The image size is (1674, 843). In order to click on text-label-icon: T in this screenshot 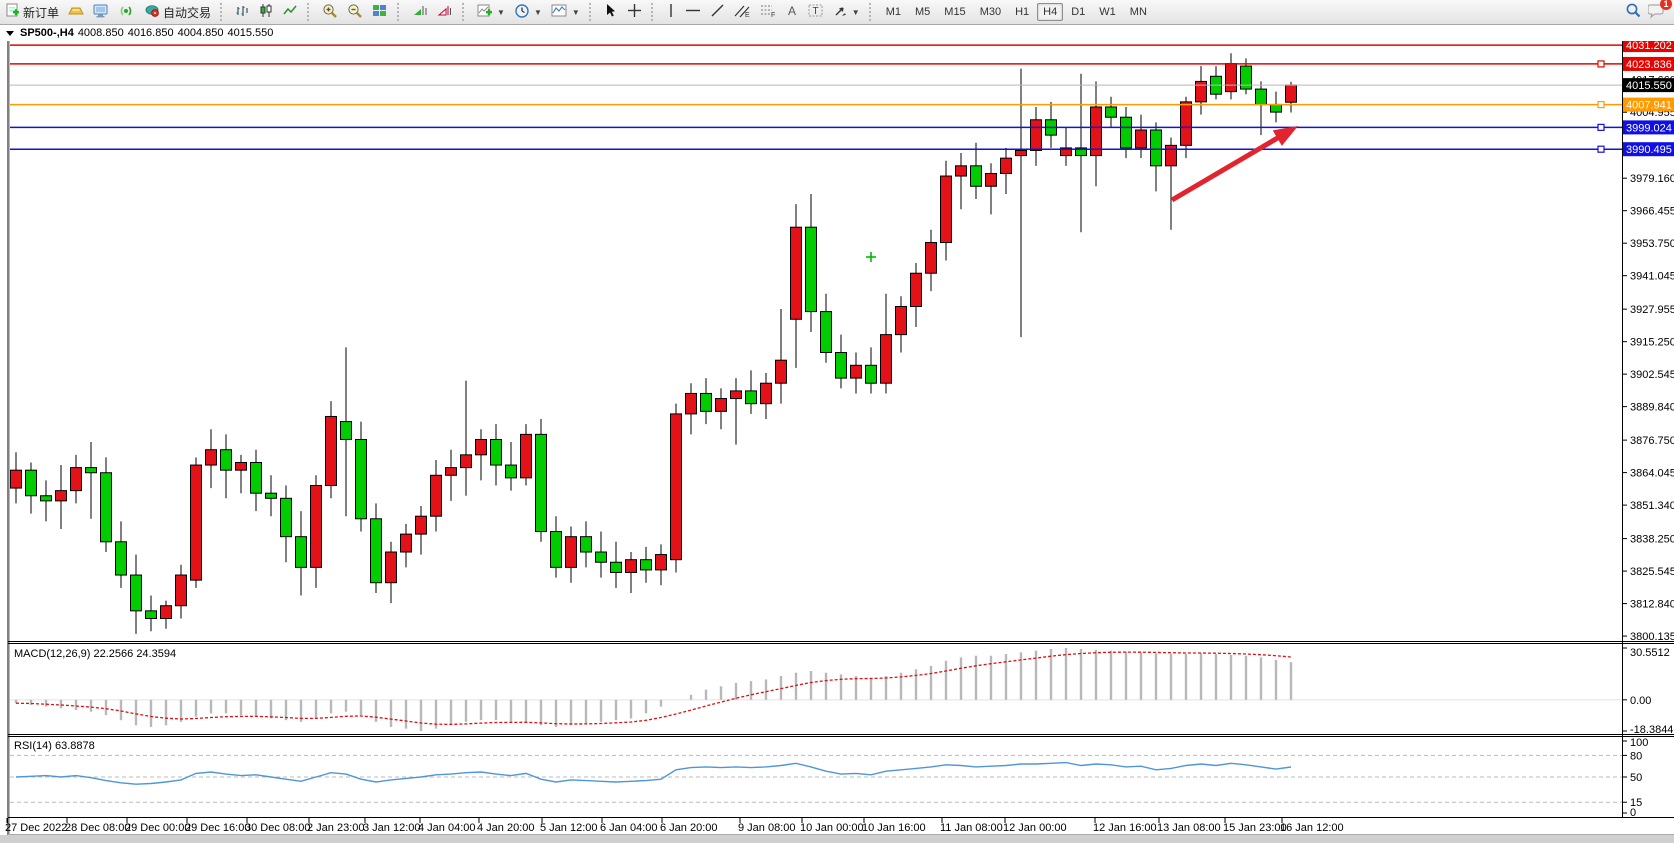, I will do `click(816, 12)`.